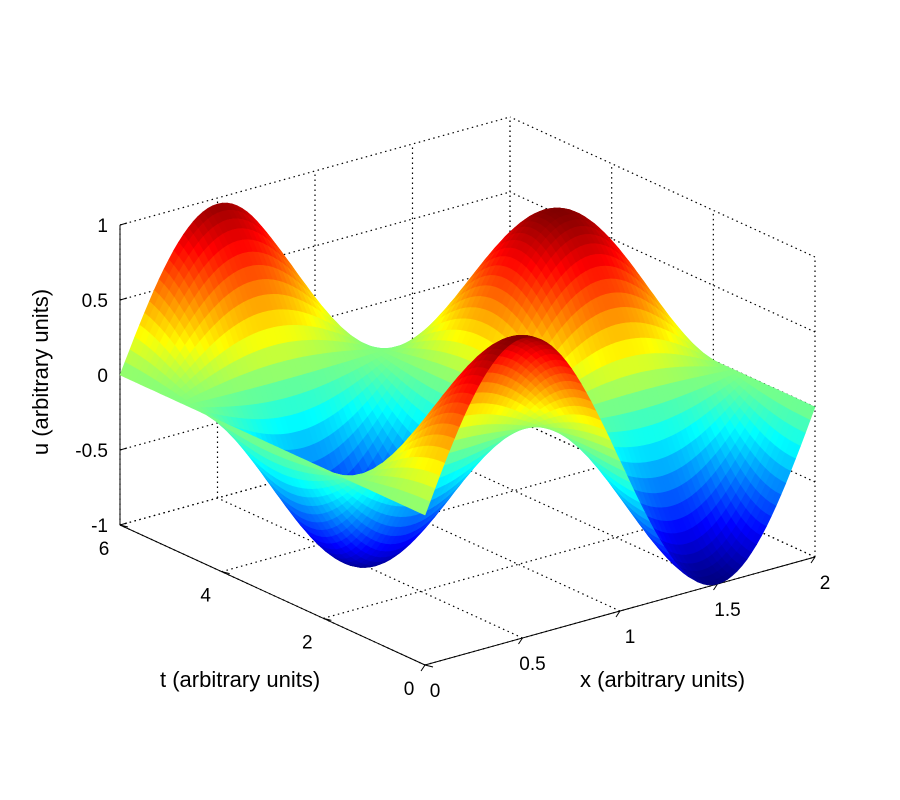  I want to click on z-tick-label: 1, so click(102, 226).